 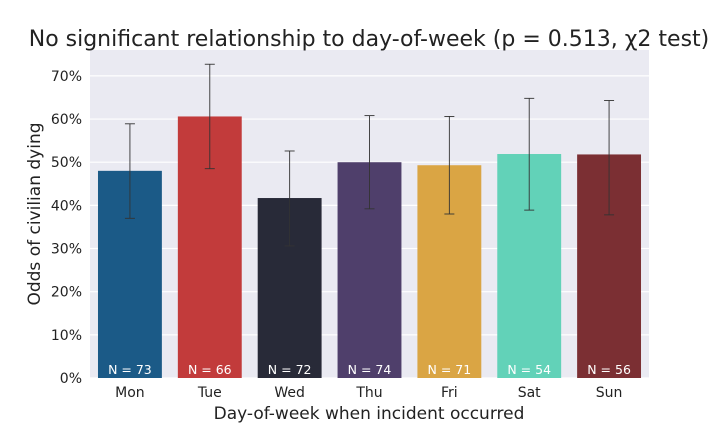 I want to click on x-tick-label: Mon, so click(x=130, y=393).